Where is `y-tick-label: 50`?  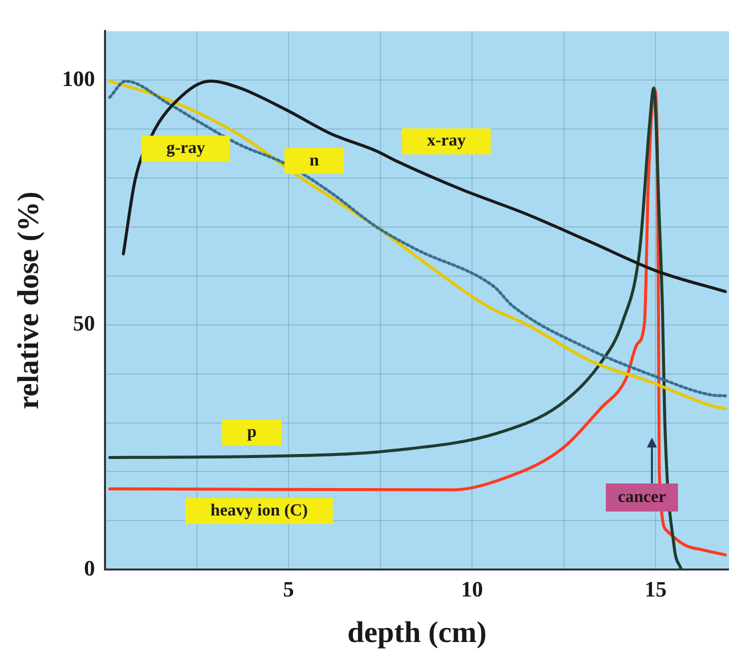
y-tick-label: 50 is located at coordinates (84, 323).